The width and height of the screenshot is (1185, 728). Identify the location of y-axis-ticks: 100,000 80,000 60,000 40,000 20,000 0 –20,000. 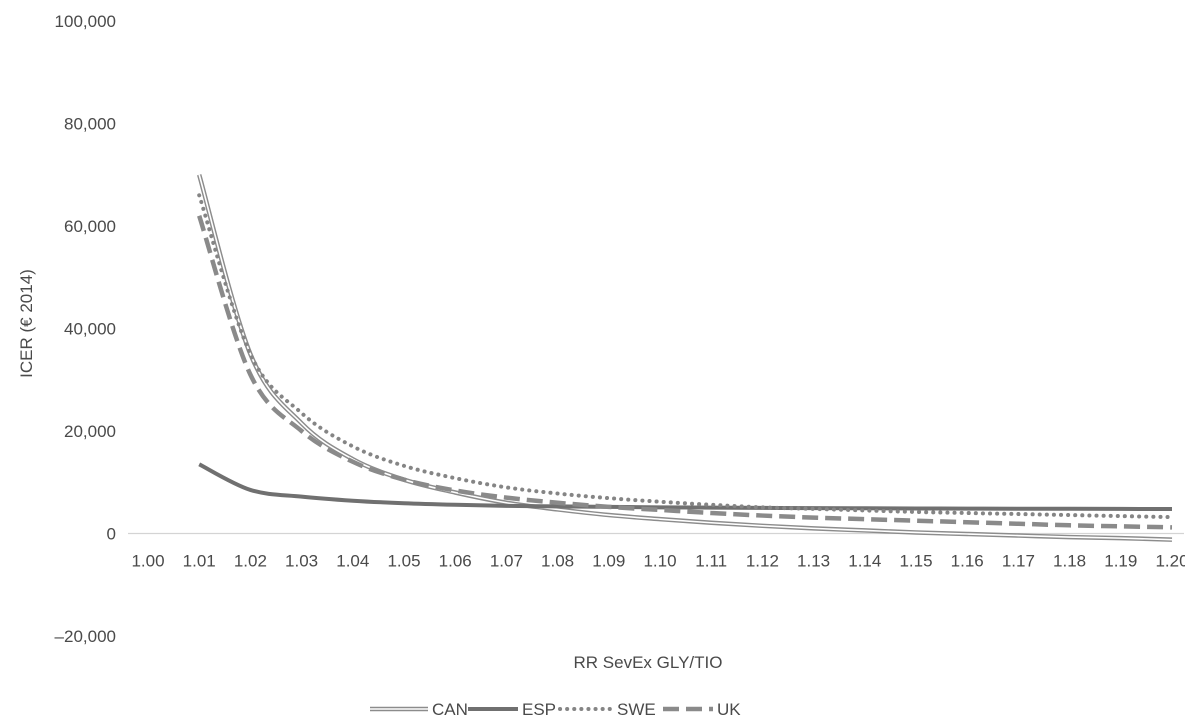
(85, 329).